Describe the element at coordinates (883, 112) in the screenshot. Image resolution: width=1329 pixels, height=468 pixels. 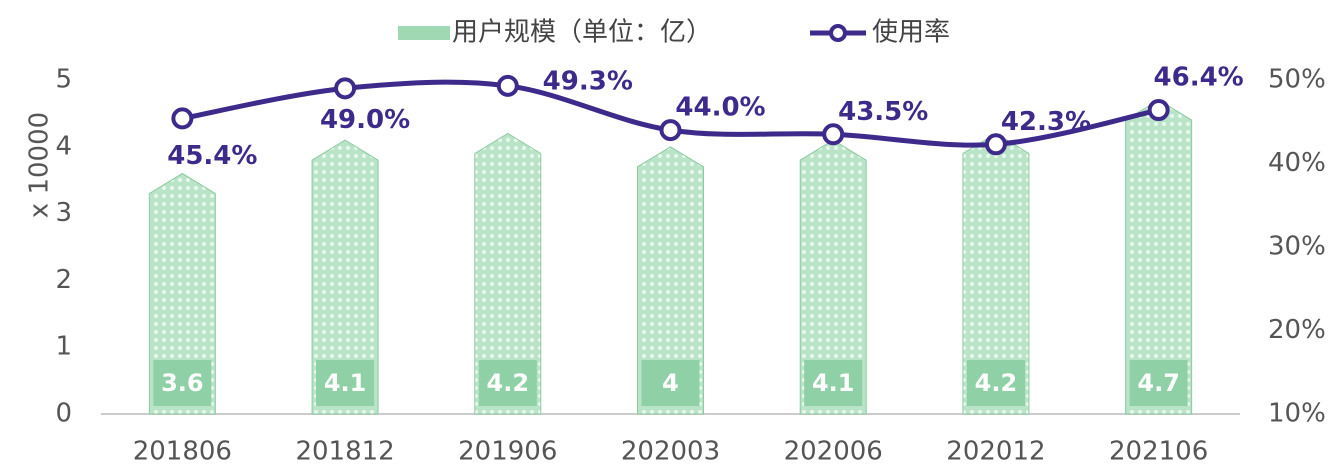
I see `line-label: 43.5%` at that location.